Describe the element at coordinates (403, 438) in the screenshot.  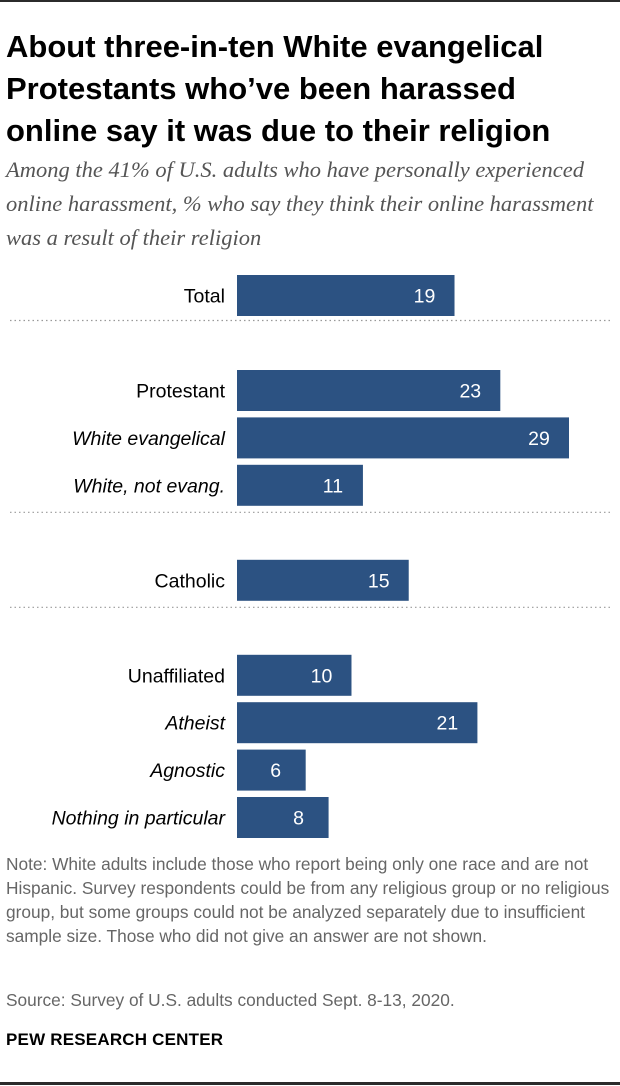
I see `bar-white-evangelical` at that location.